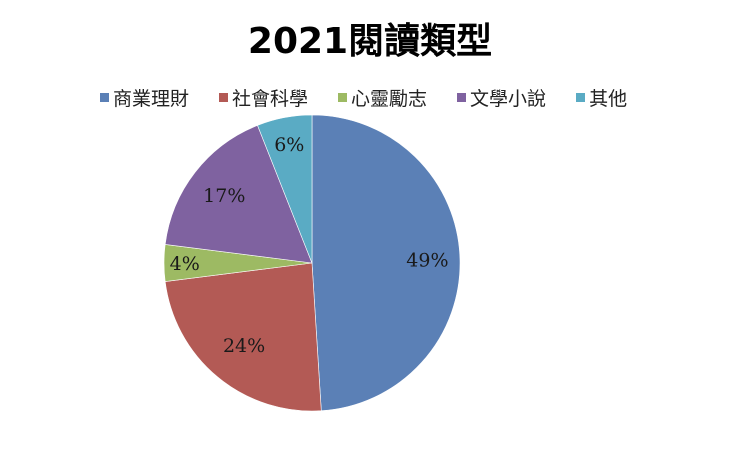  I want to click on legend-label: 商業理財, so click(151, 99).